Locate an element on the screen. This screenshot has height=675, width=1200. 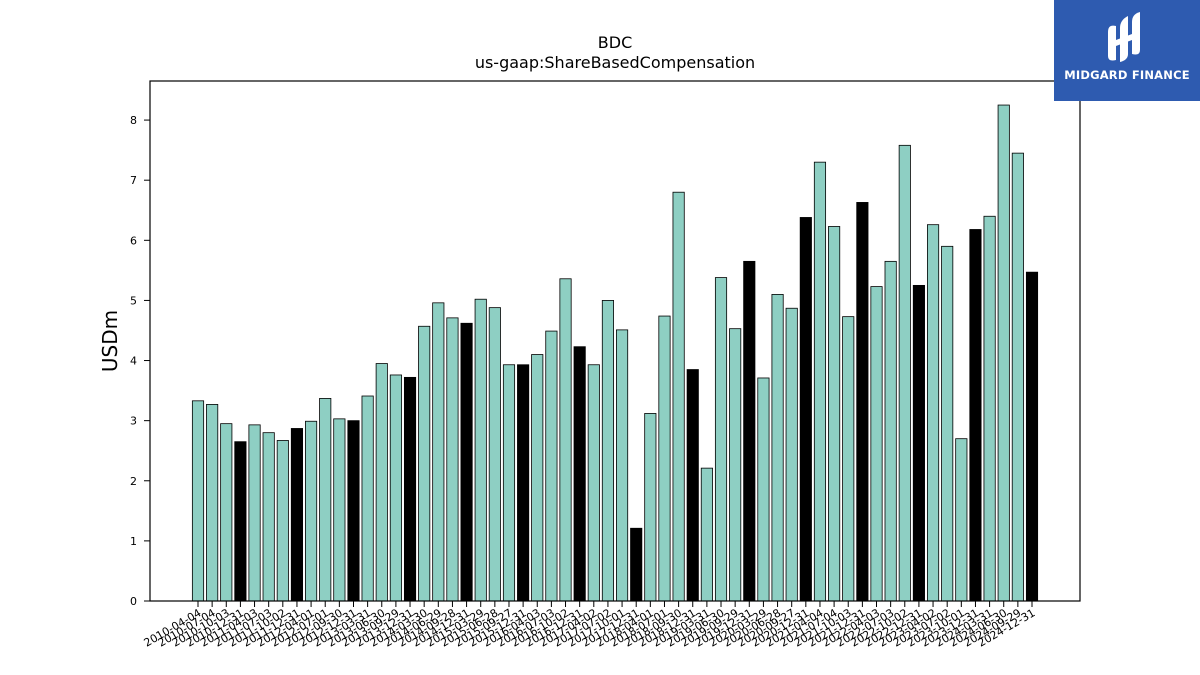
y-ticks: 0 1 2 3 4 5 6 7 8 is located at coordinates (140, 361).